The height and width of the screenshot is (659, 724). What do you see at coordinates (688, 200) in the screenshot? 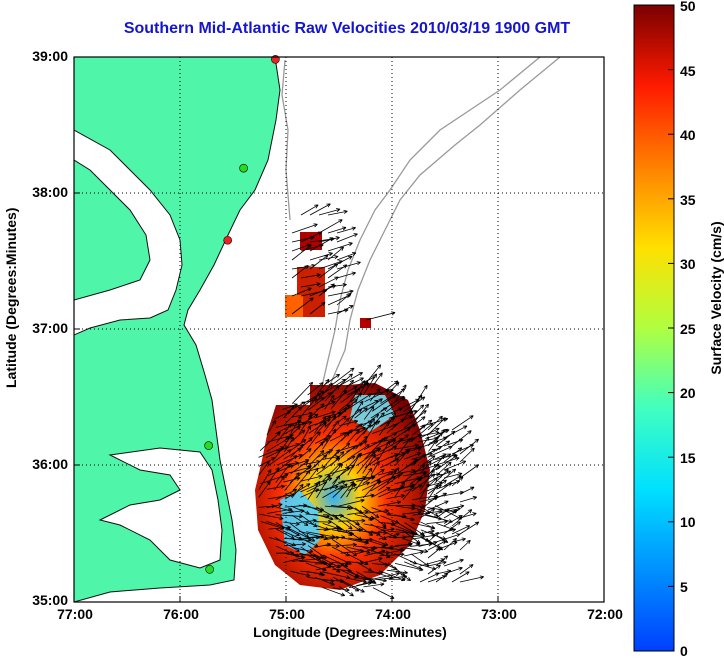
I see `colorbar-tick-label: 35` at bounding box center [688, 200].